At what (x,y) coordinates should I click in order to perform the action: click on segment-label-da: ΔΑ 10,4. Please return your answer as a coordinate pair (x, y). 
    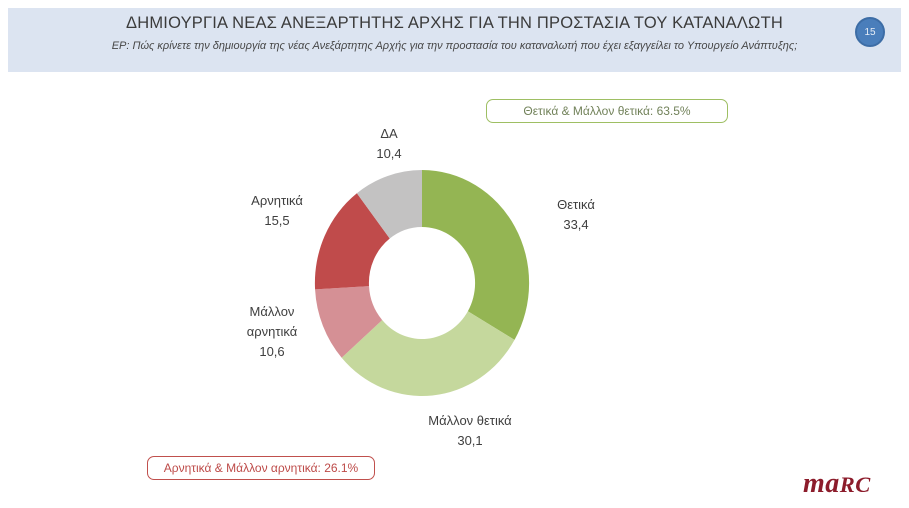
    Looking at the image, I should click on (388, 144).